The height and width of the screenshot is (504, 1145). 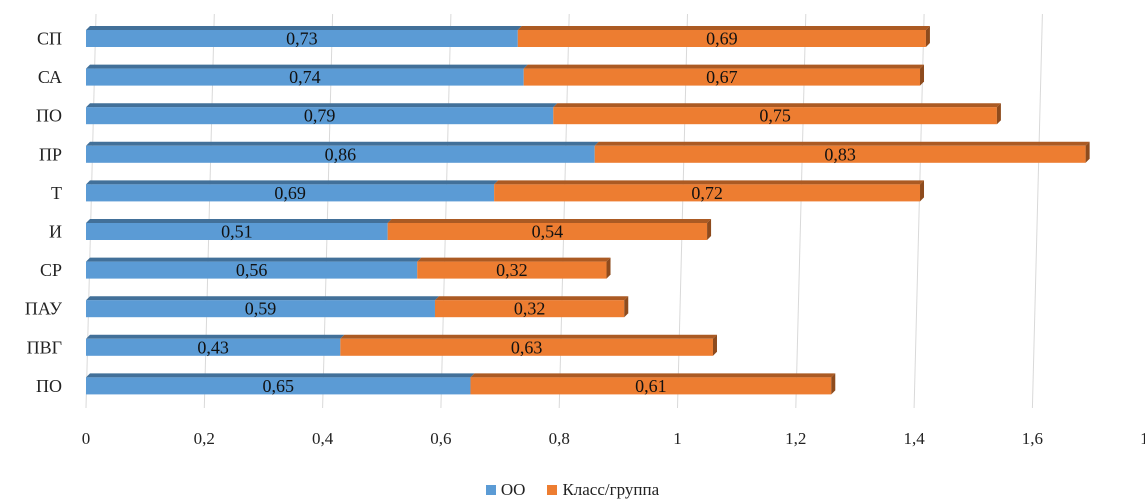 I want to click on legend-swatch-class-group, so click(x=552, y=490).